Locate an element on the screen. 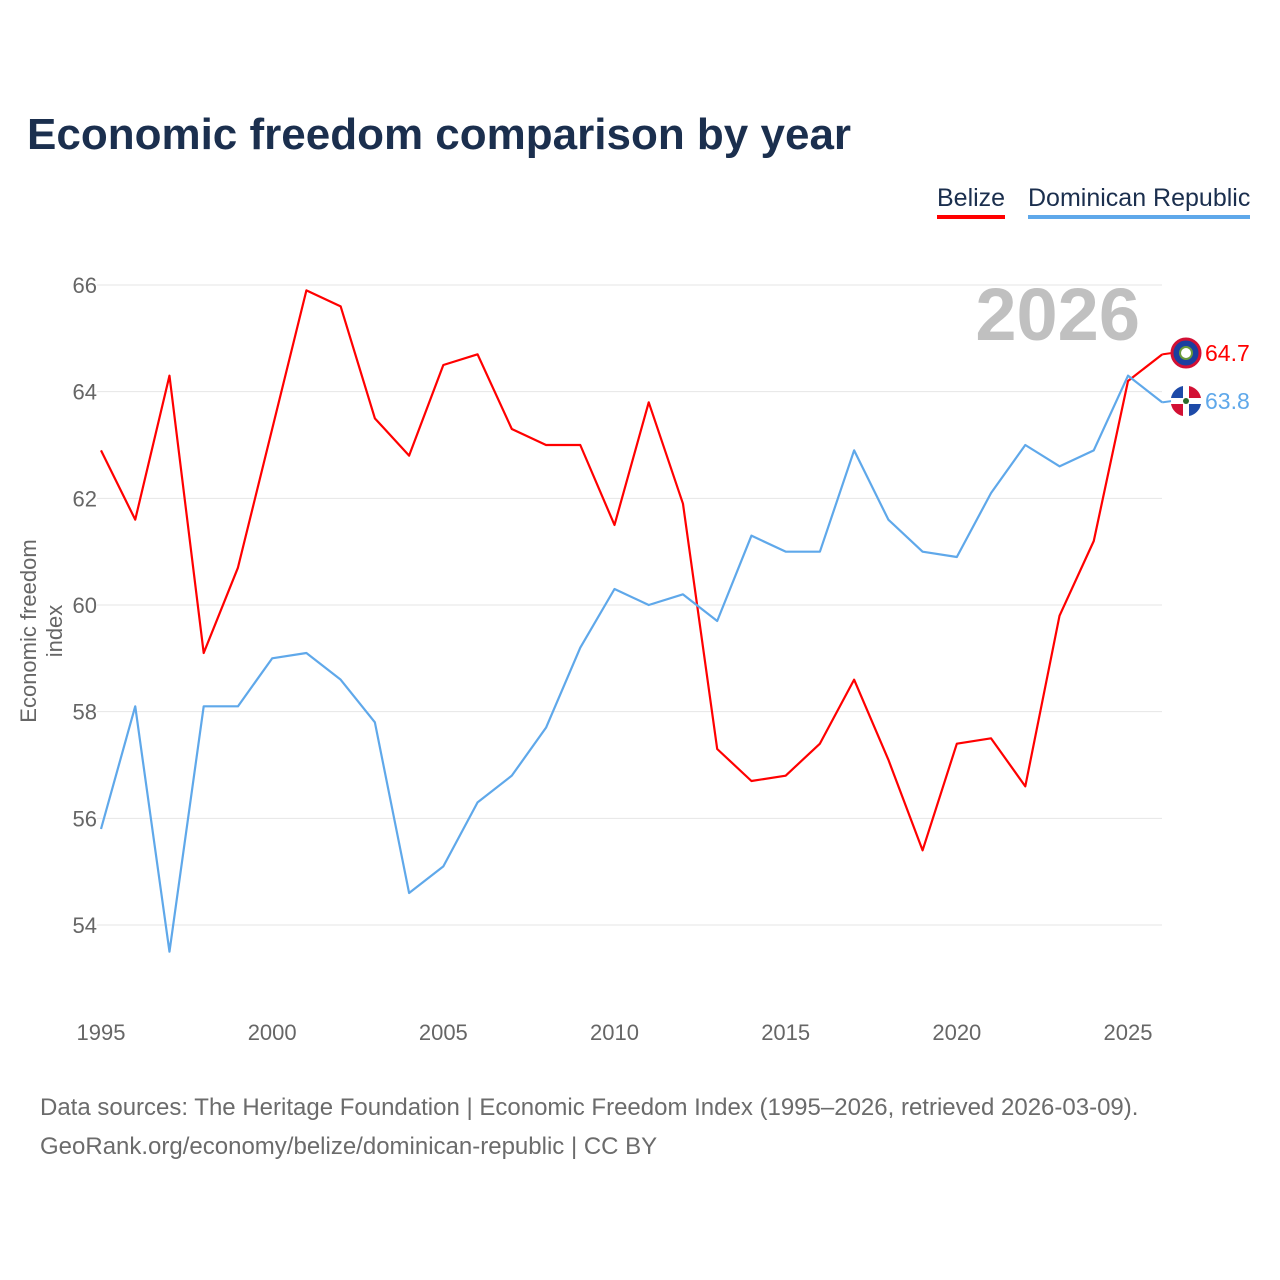 Image resolution: width=1280 pixels, height=1280 pixels. y-tick-label: 62 is located at coordinates (85, 498).